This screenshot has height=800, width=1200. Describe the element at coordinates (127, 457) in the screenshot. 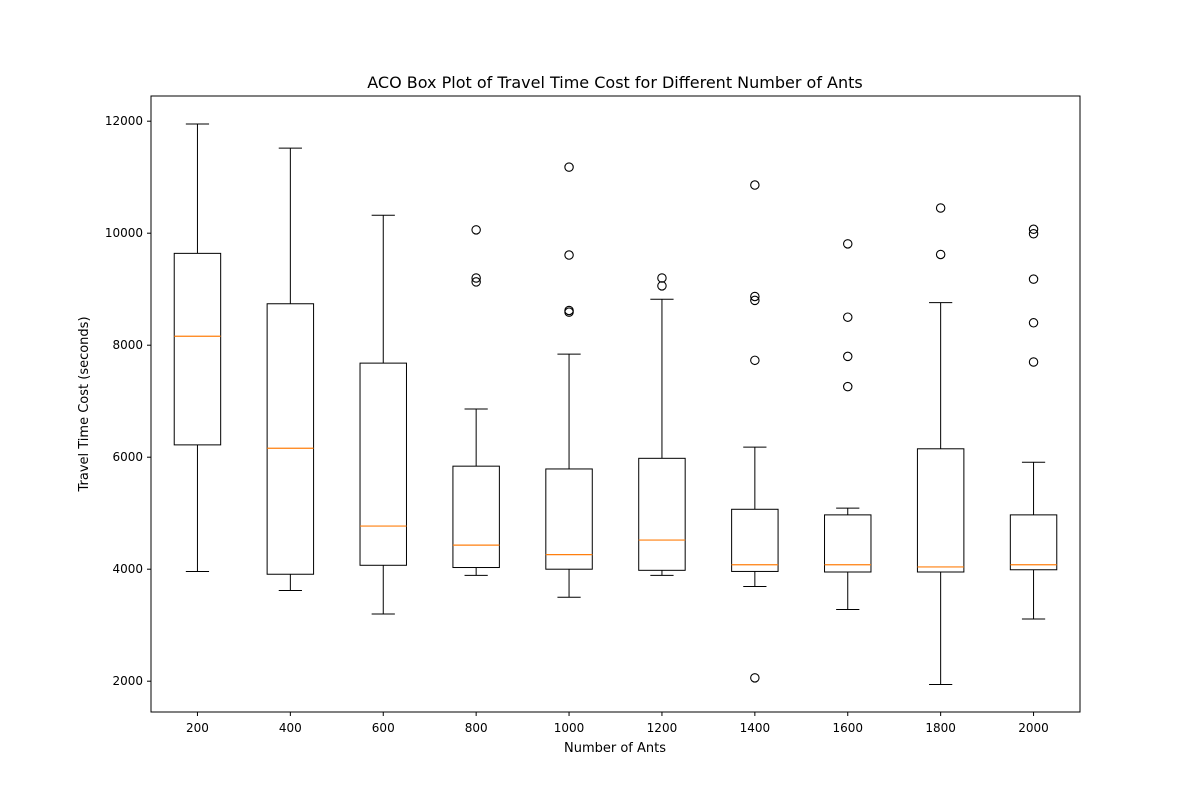

I see `y-tick-label: 6000` at that location.